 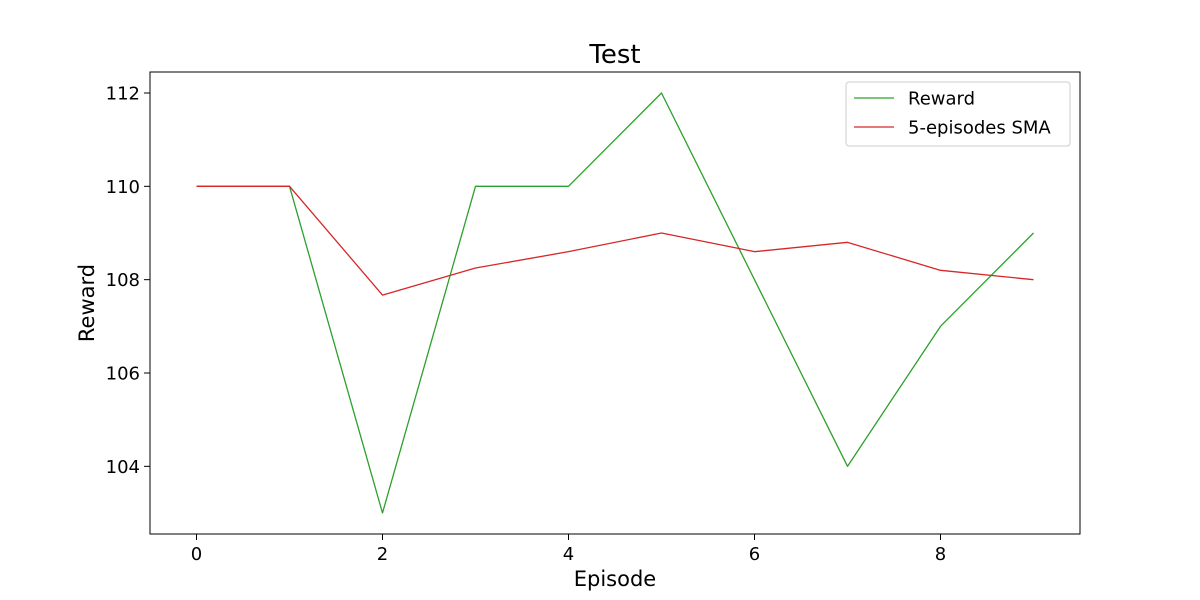 I want to click on x-axis: 0 2 4 6 8, so click(x=568, y=549).